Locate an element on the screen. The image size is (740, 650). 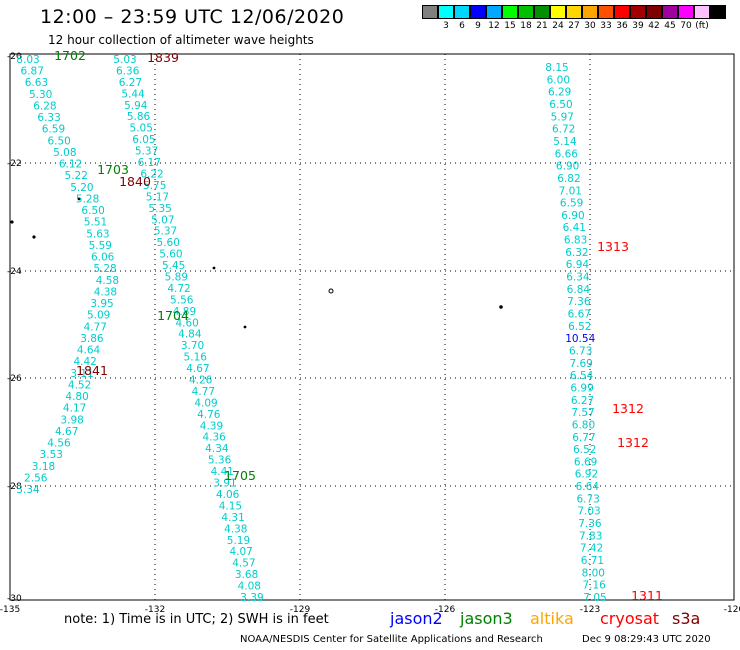
wave-height-value: 6.64 is located at coordinates (588, 487).